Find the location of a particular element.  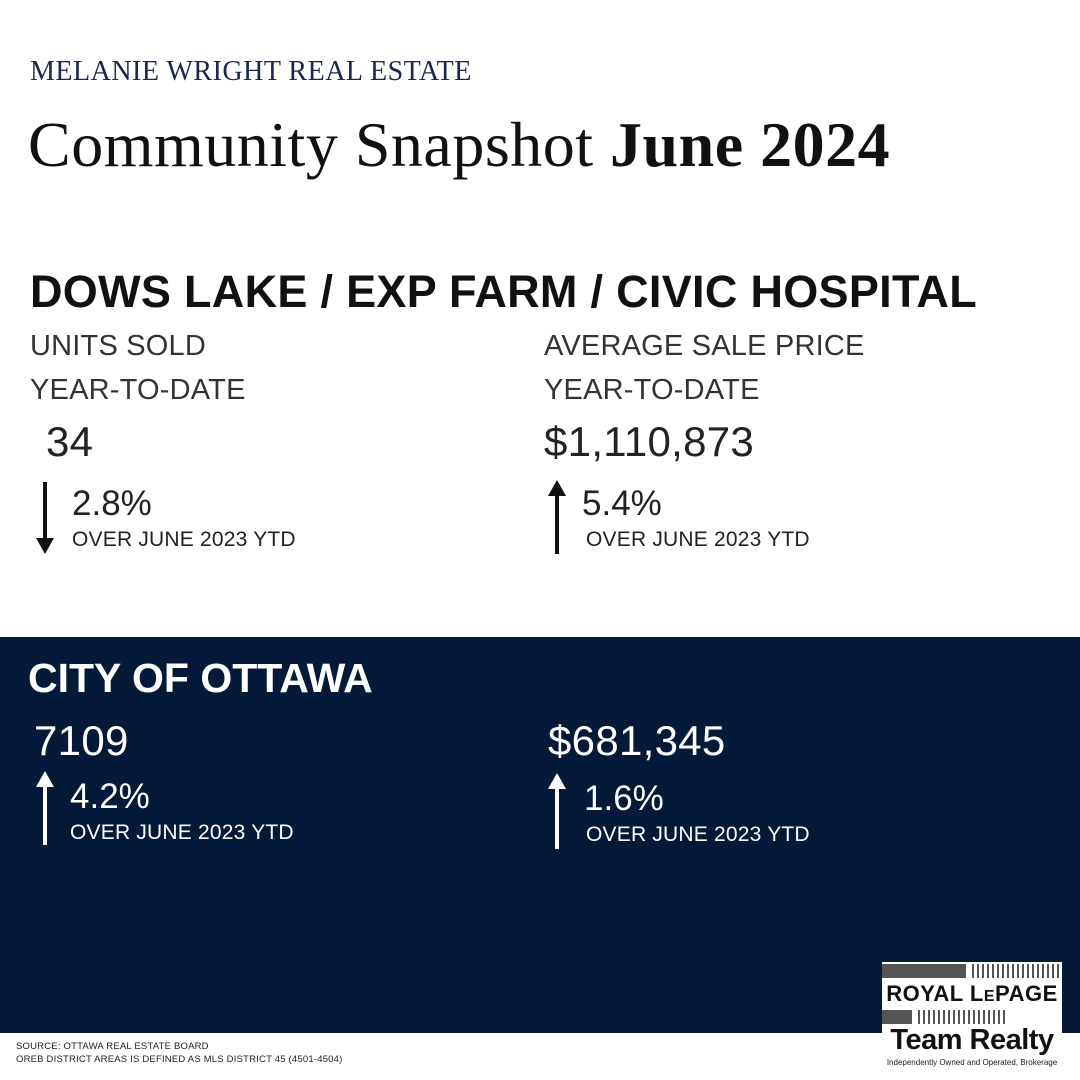

title-prefix: Community Snapshot is located at coordinates (319, 144).